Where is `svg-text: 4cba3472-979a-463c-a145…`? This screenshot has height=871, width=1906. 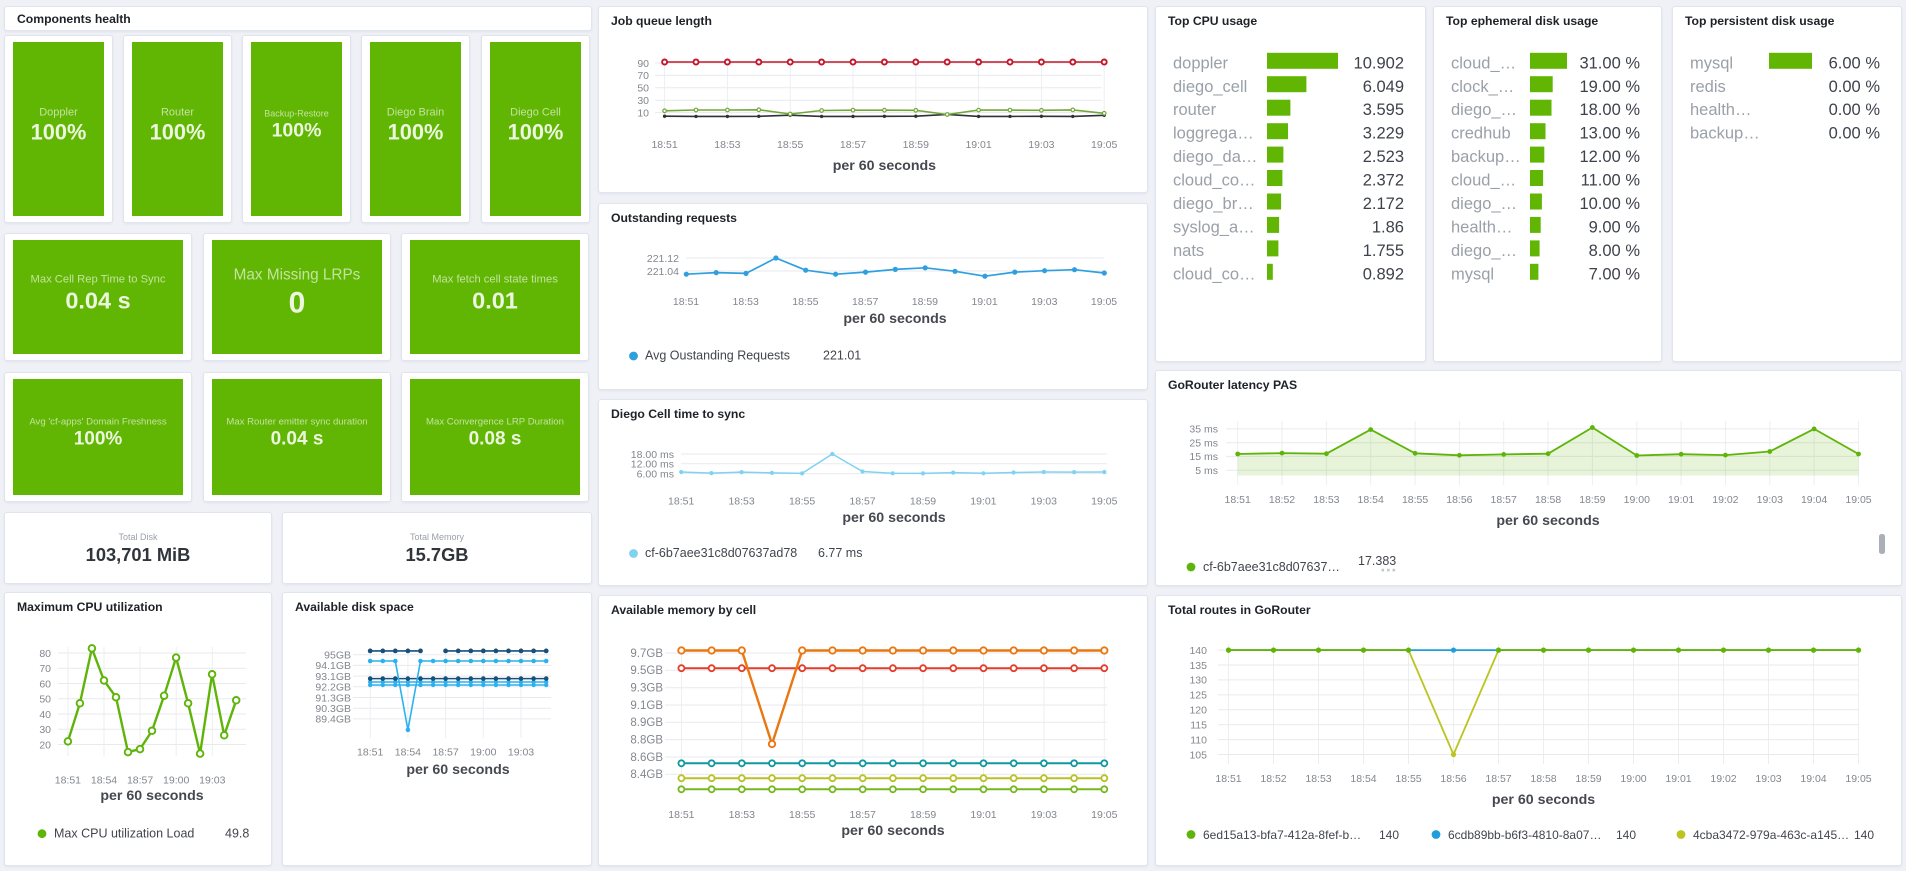 svg-text: 4cba3472-979a-463c-a145… is located at coordinates (1771, 835).